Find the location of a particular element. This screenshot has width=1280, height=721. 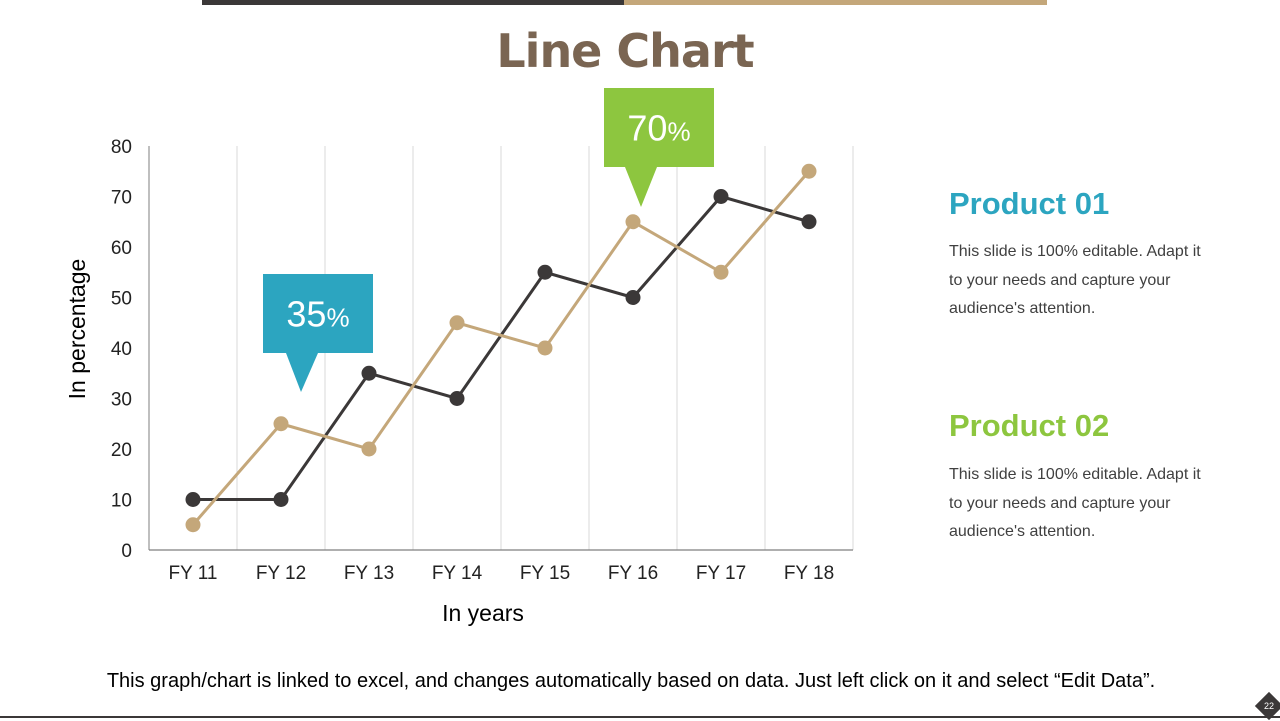

callout-label: 35% is located at coordinates (317, 314).